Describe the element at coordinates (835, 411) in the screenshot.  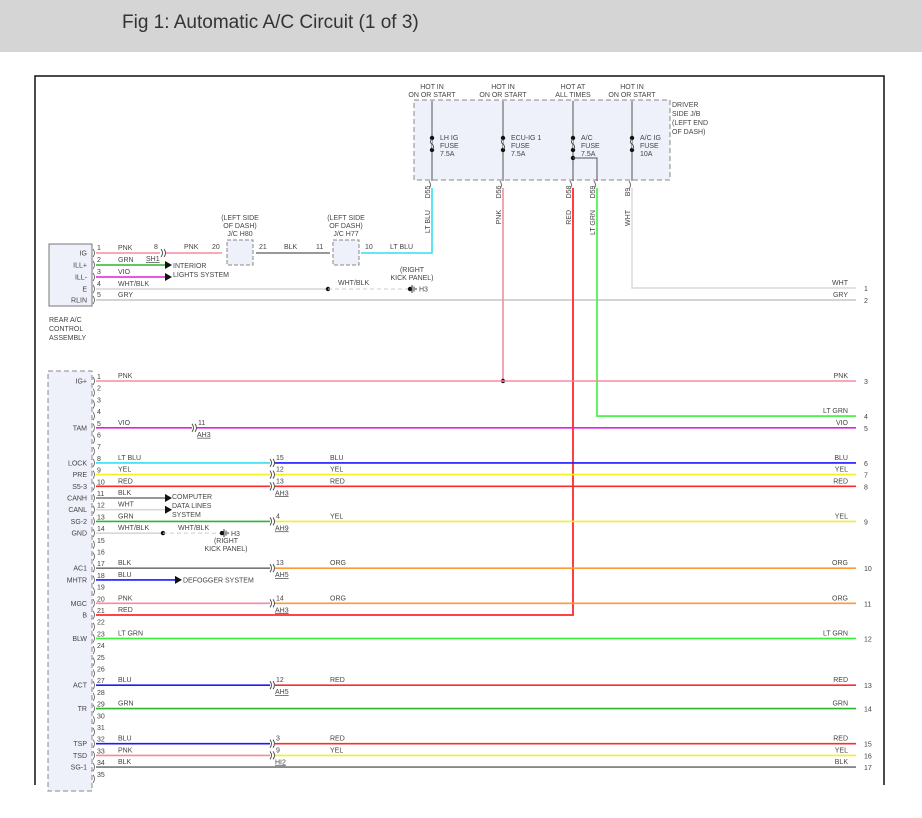
I see `wire-color-label: LT GRN` at that location.